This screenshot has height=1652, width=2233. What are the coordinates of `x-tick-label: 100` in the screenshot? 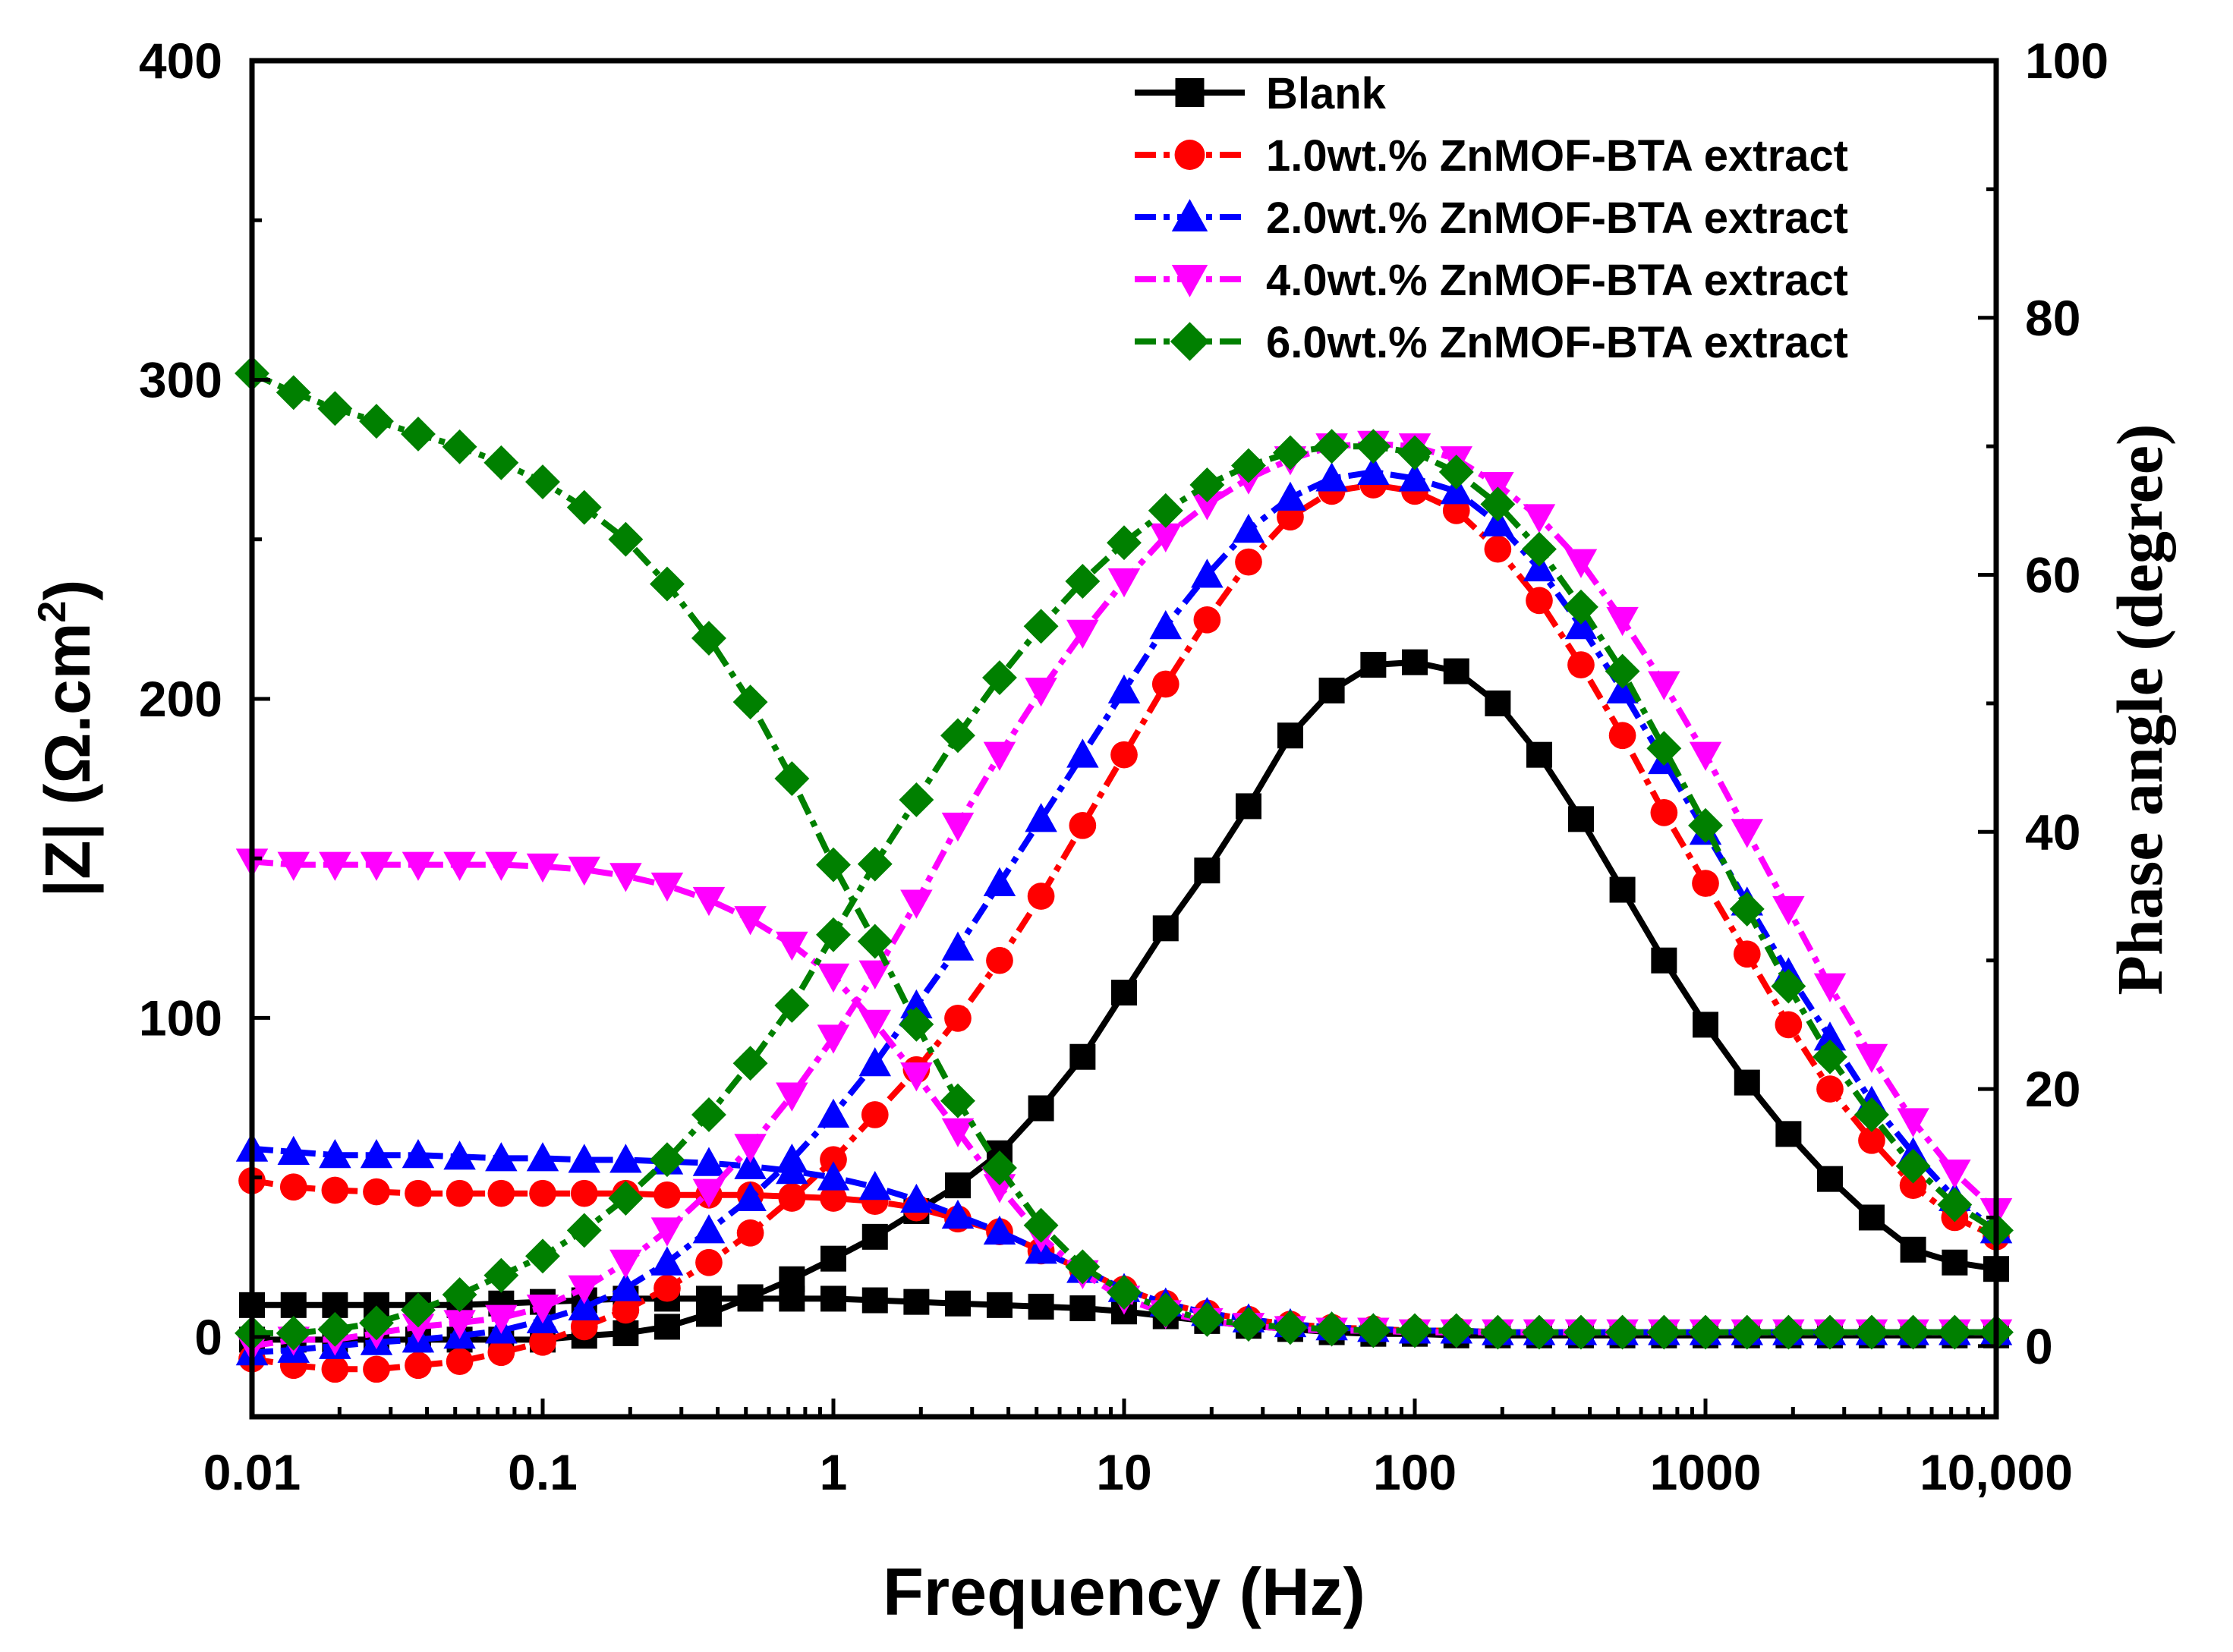 It's located at (1415, 1472).